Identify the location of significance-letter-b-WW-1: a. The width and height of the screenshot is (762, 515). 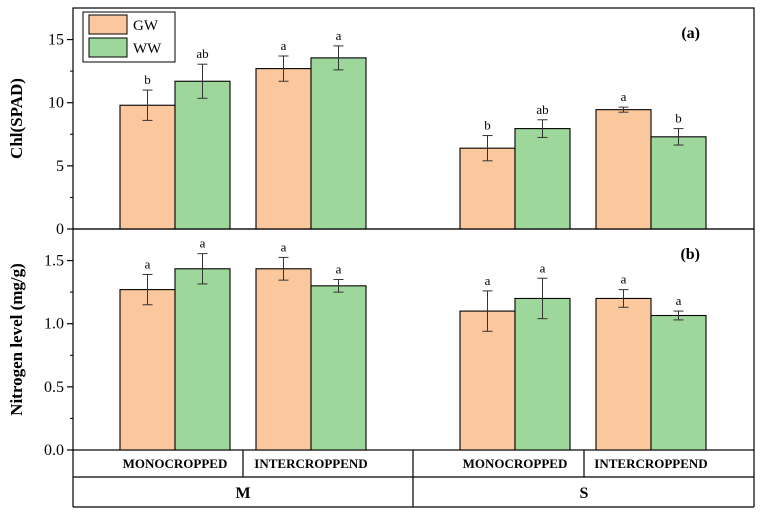
(339, 269).